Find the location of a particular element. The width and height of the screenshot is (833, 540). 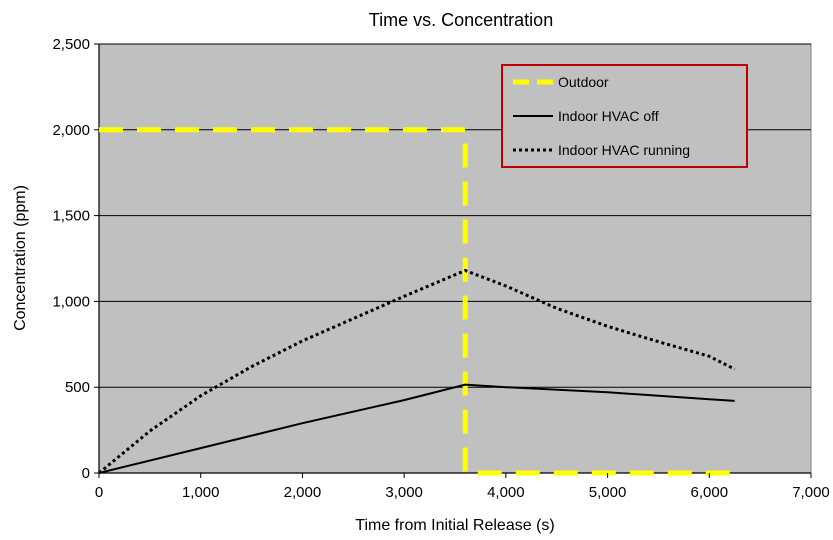

y-axis-ticks: 0 500 1,000 1,500 2,000 2,500 is located at coordinates (75, 259).